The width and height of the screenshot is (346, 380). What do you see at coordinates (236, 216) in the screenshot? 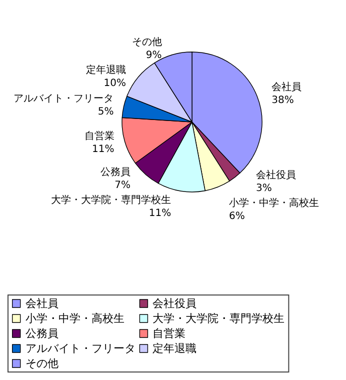
I see `data-label: 6%` at bounding box center [236, 216].